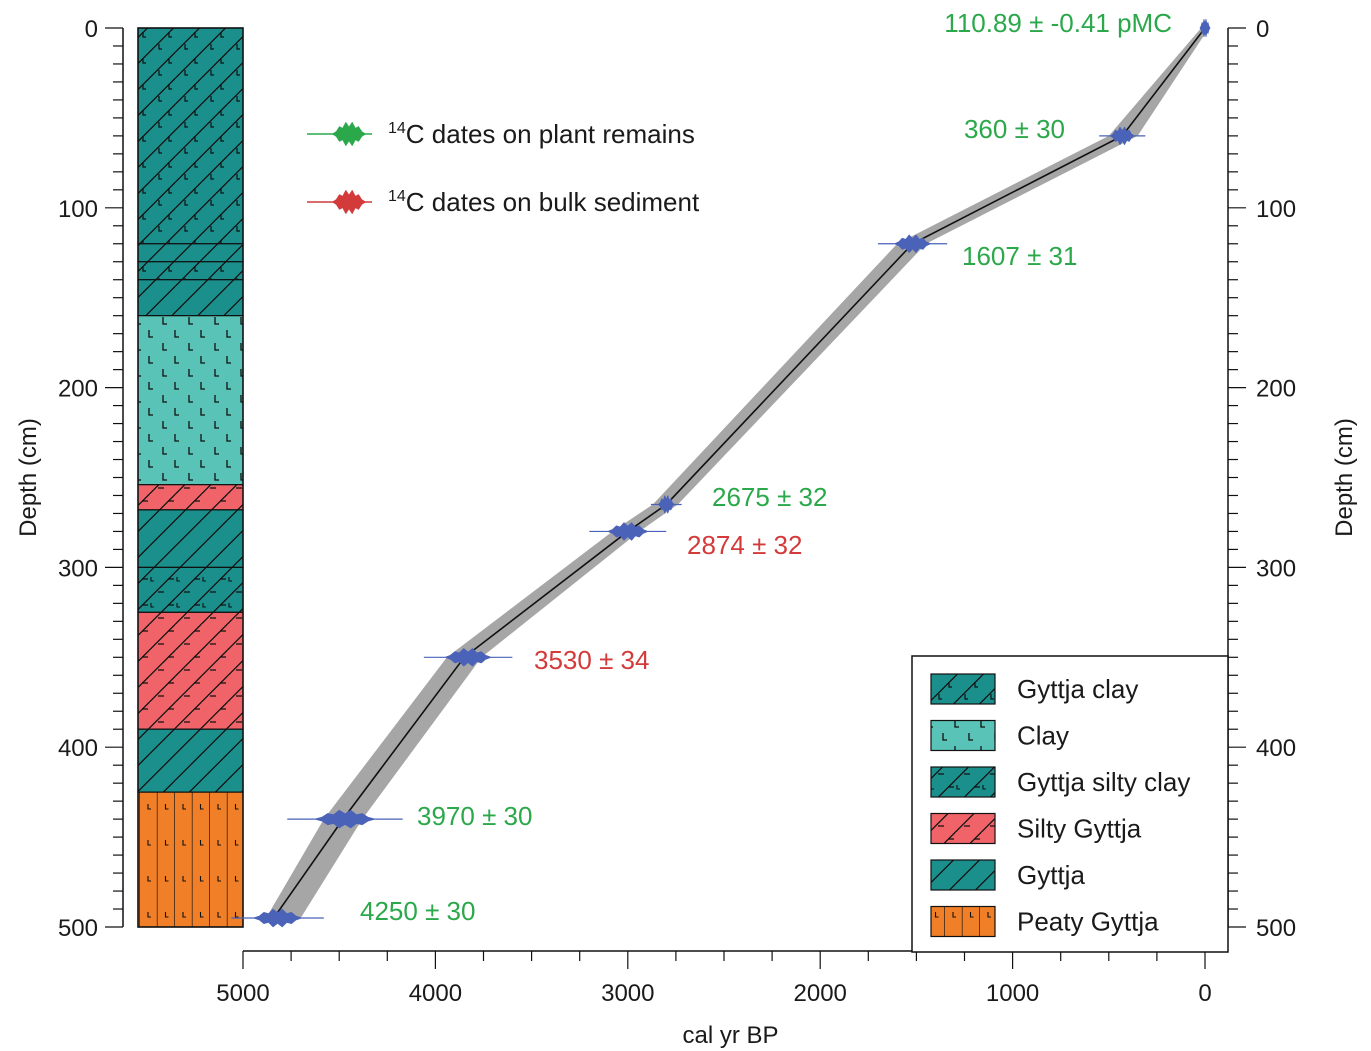  Describe the element at coordinates (769, 497) in the screenshot. I see `date-label-plant: 2675 ± 32` at that location.